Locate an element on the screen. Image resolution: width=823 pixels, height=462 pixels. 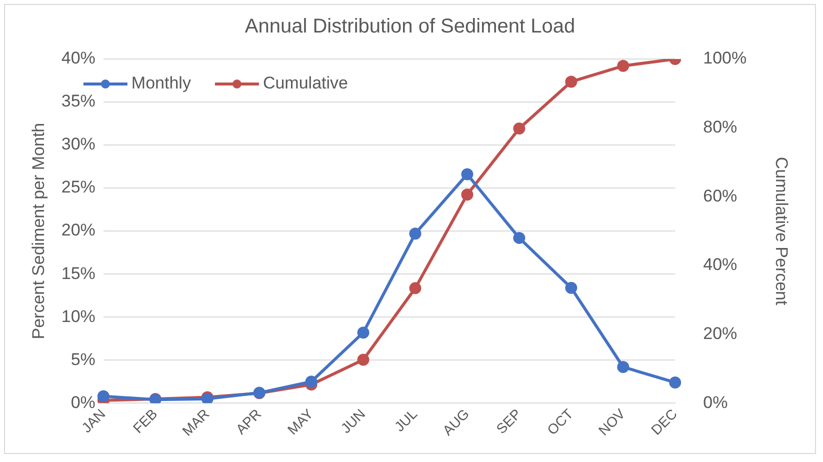
y2-tick-label: 100% is located at coordinates (725, 58).